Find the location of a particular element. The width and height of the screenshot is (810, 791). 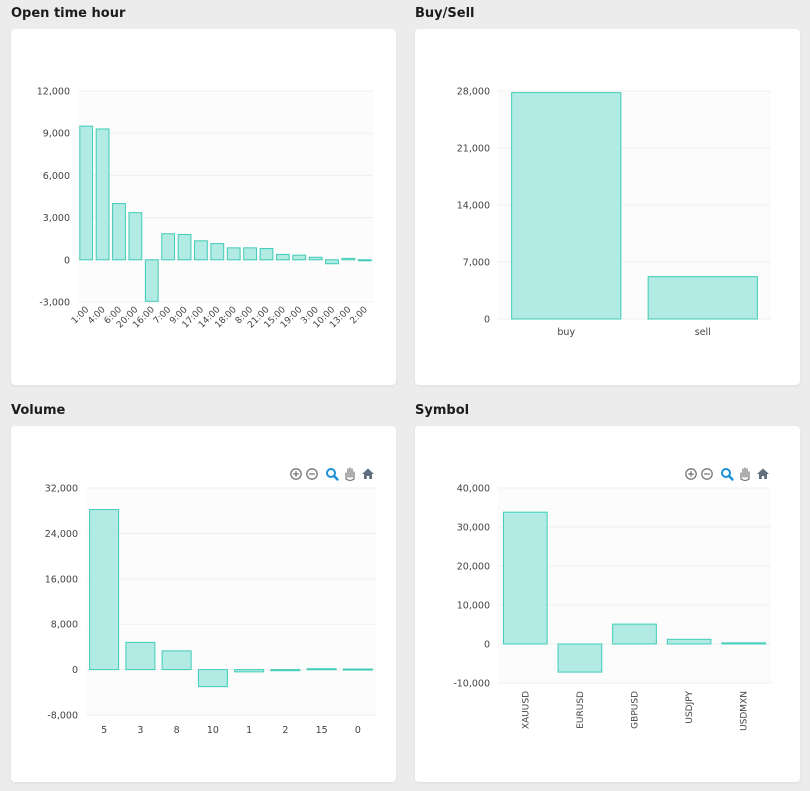

x-tick-label: 10 is located at coordinates (213, 730).